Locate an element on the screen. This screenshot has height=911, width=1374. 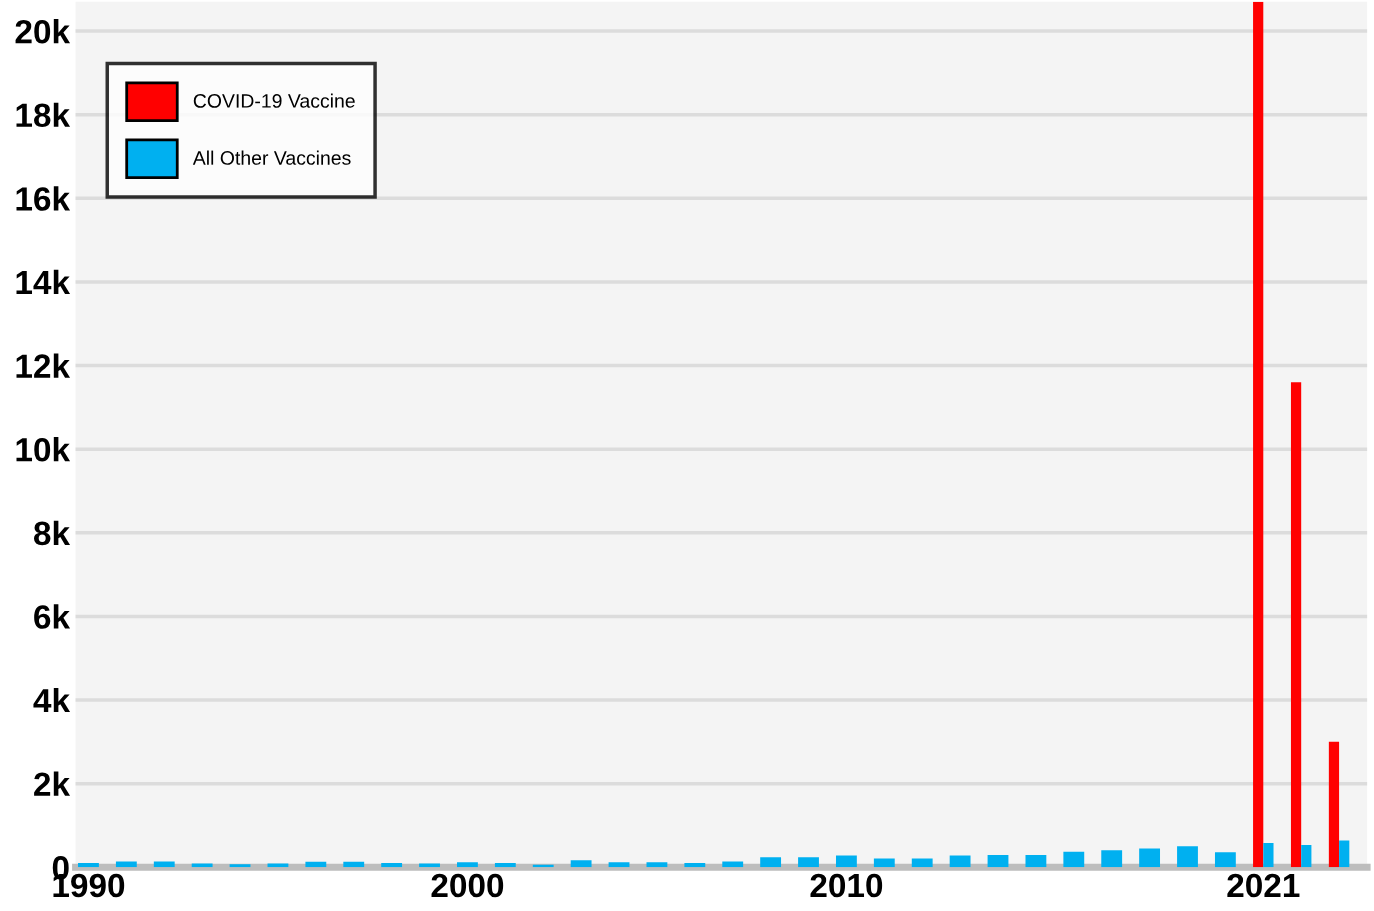
legend-label: All Other Vaccines is located at coordinates (271, 157).